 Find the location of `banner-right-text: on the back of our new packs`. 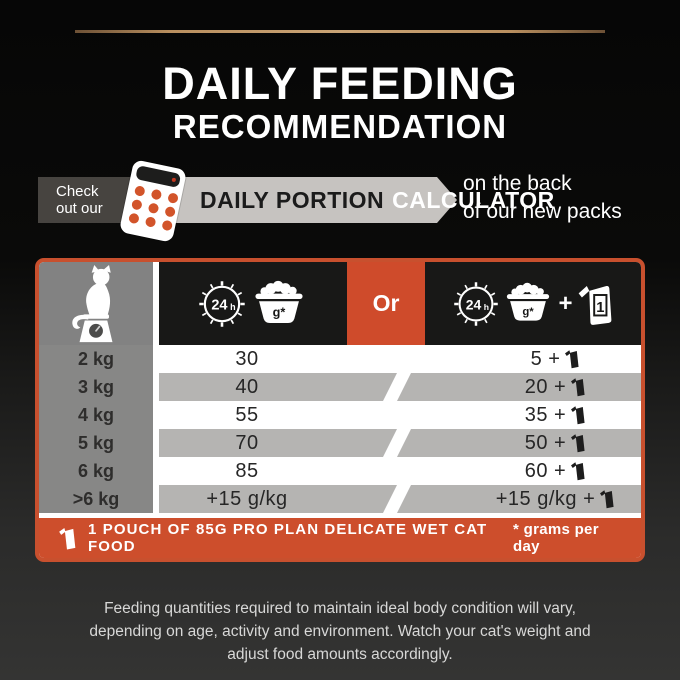

banner-right-text: on the back of our new packs is located at coordinates (542, 198).